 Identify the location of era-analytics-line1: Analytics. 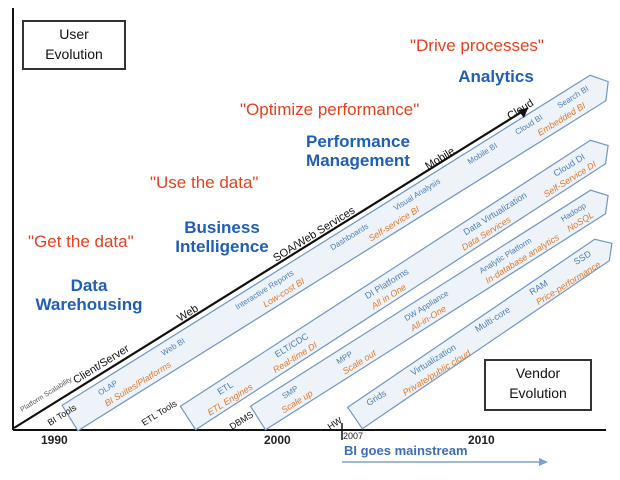
(496, 76).